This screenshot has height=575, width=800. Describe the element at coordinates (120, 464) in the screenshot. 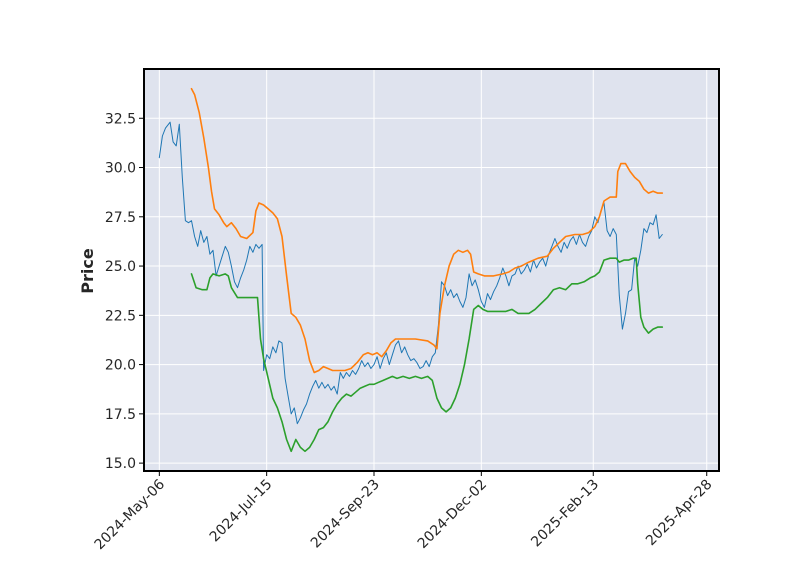

I see `y-tick-label: 15.0` at that location.